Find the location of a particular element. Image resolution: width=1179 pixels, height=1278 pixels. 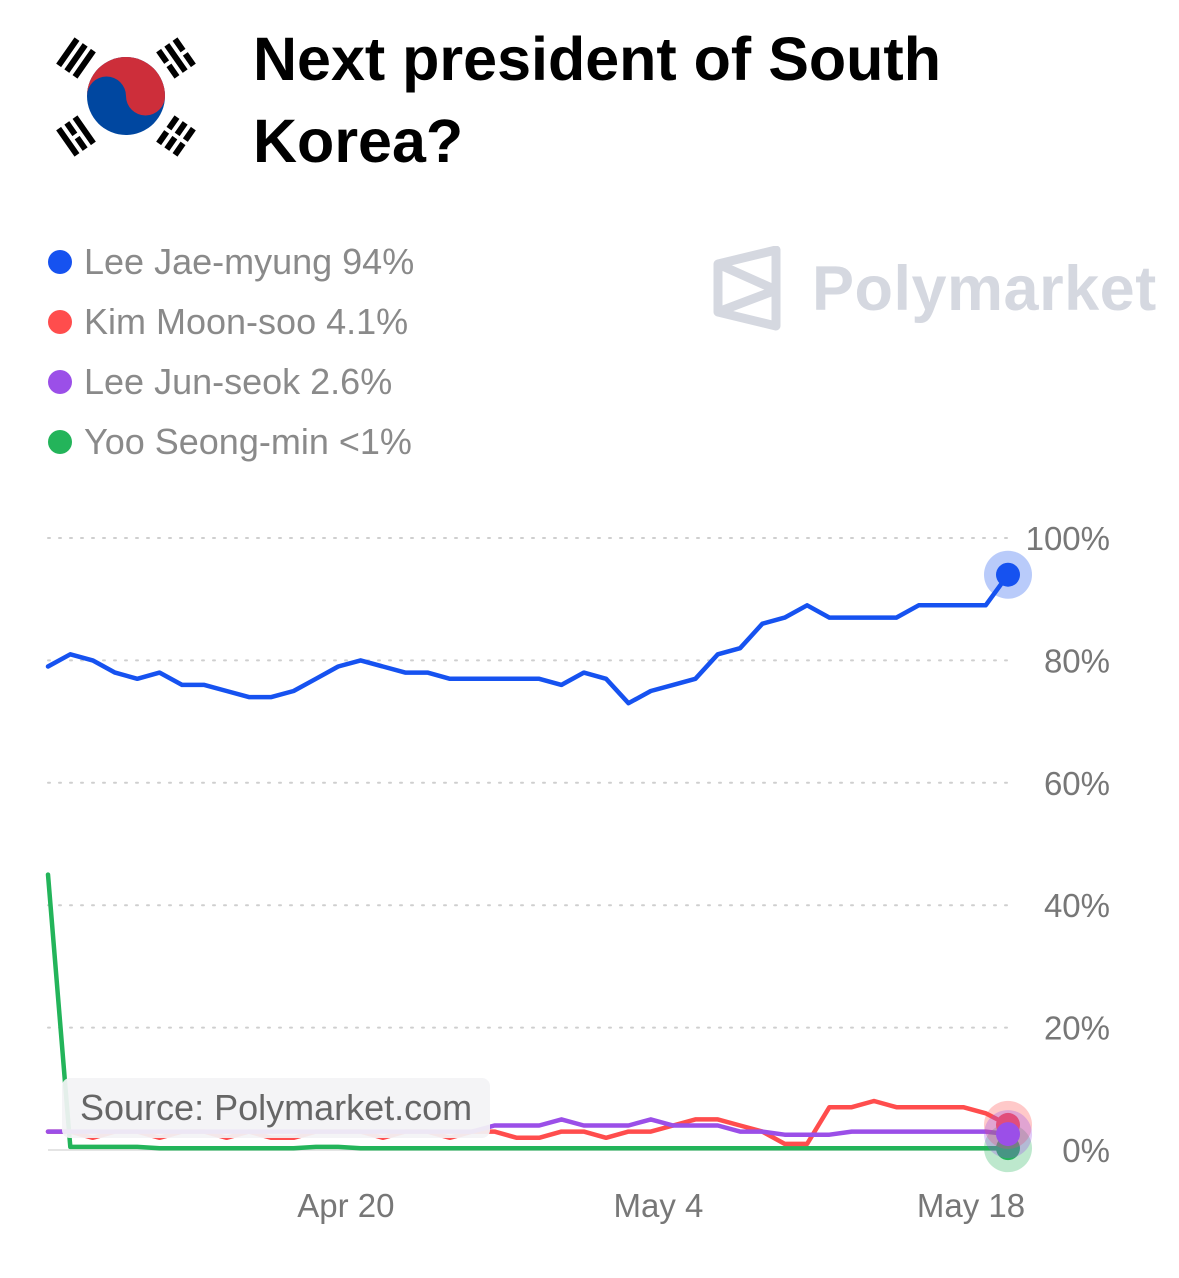

legend-item-kim-moon-soo: Kim Moon-soo 4.1% is located at coordinates (231, 322).